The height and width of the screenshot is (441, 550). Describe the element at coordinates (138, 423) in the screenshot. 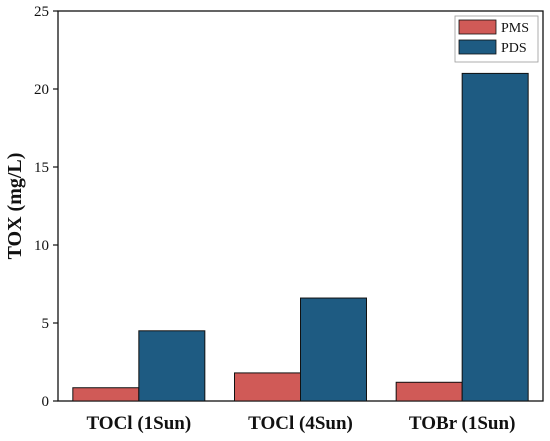

I see `x-category-label: TOCl (1Sun)` at that location.